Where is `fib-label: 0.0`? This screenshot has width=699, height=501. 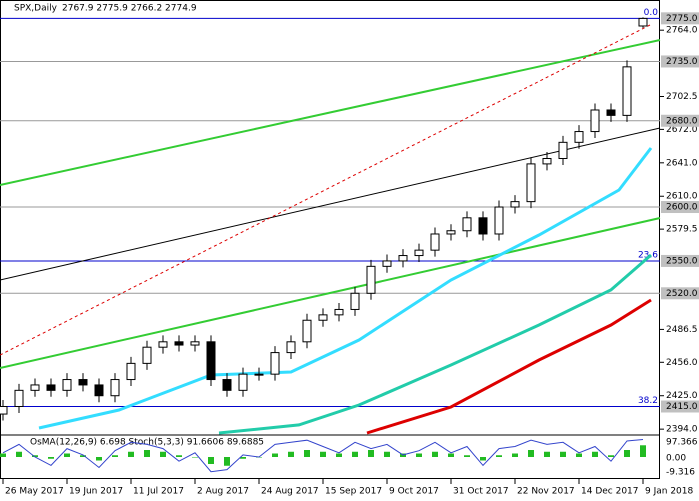
fib-label: 0.0 is located at coordinates (651, 13).